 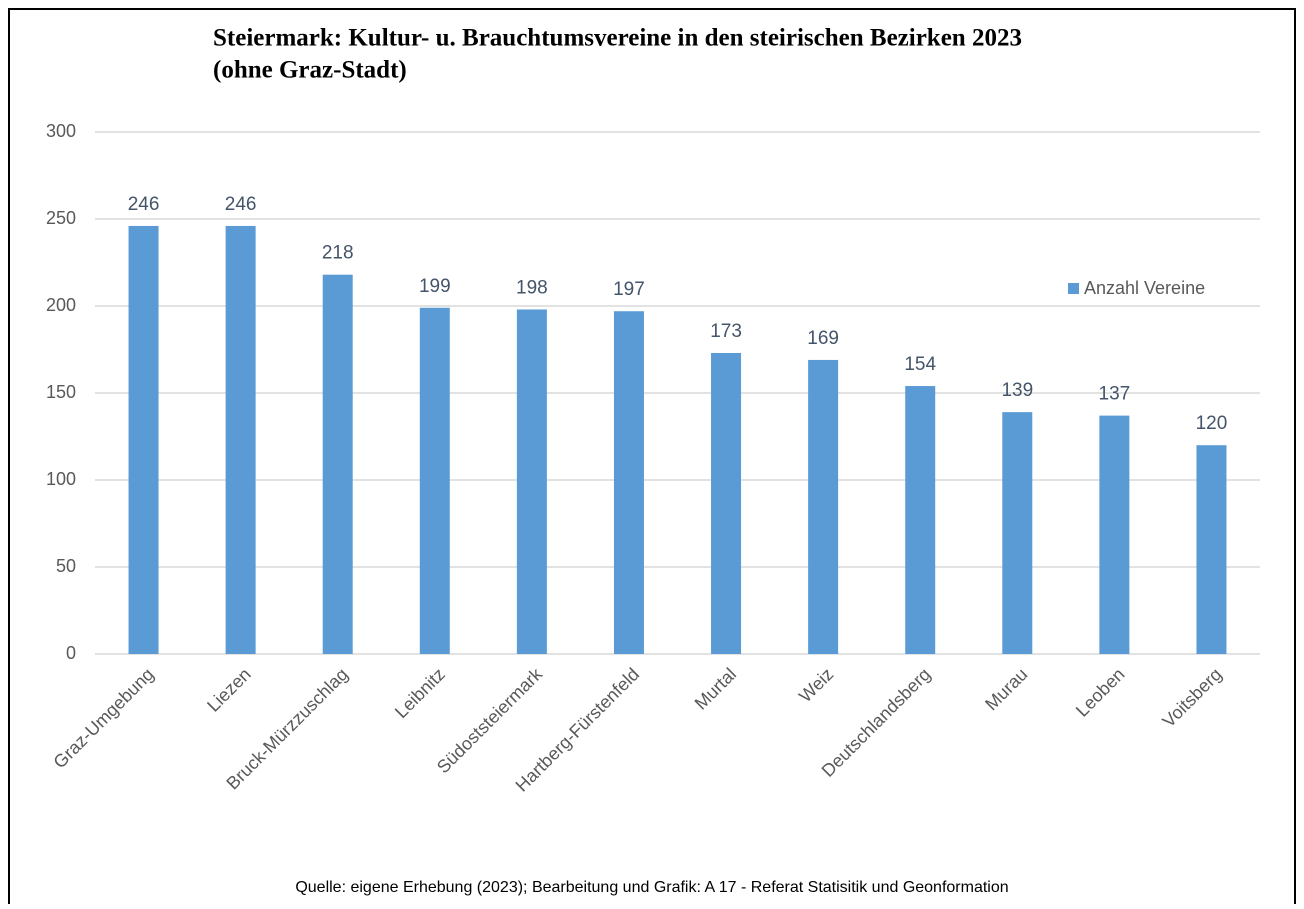 What do you see at coordinates (1017, 390) in the screenshot?
I see `value-label: 139` at bounding box center [1017, 390].